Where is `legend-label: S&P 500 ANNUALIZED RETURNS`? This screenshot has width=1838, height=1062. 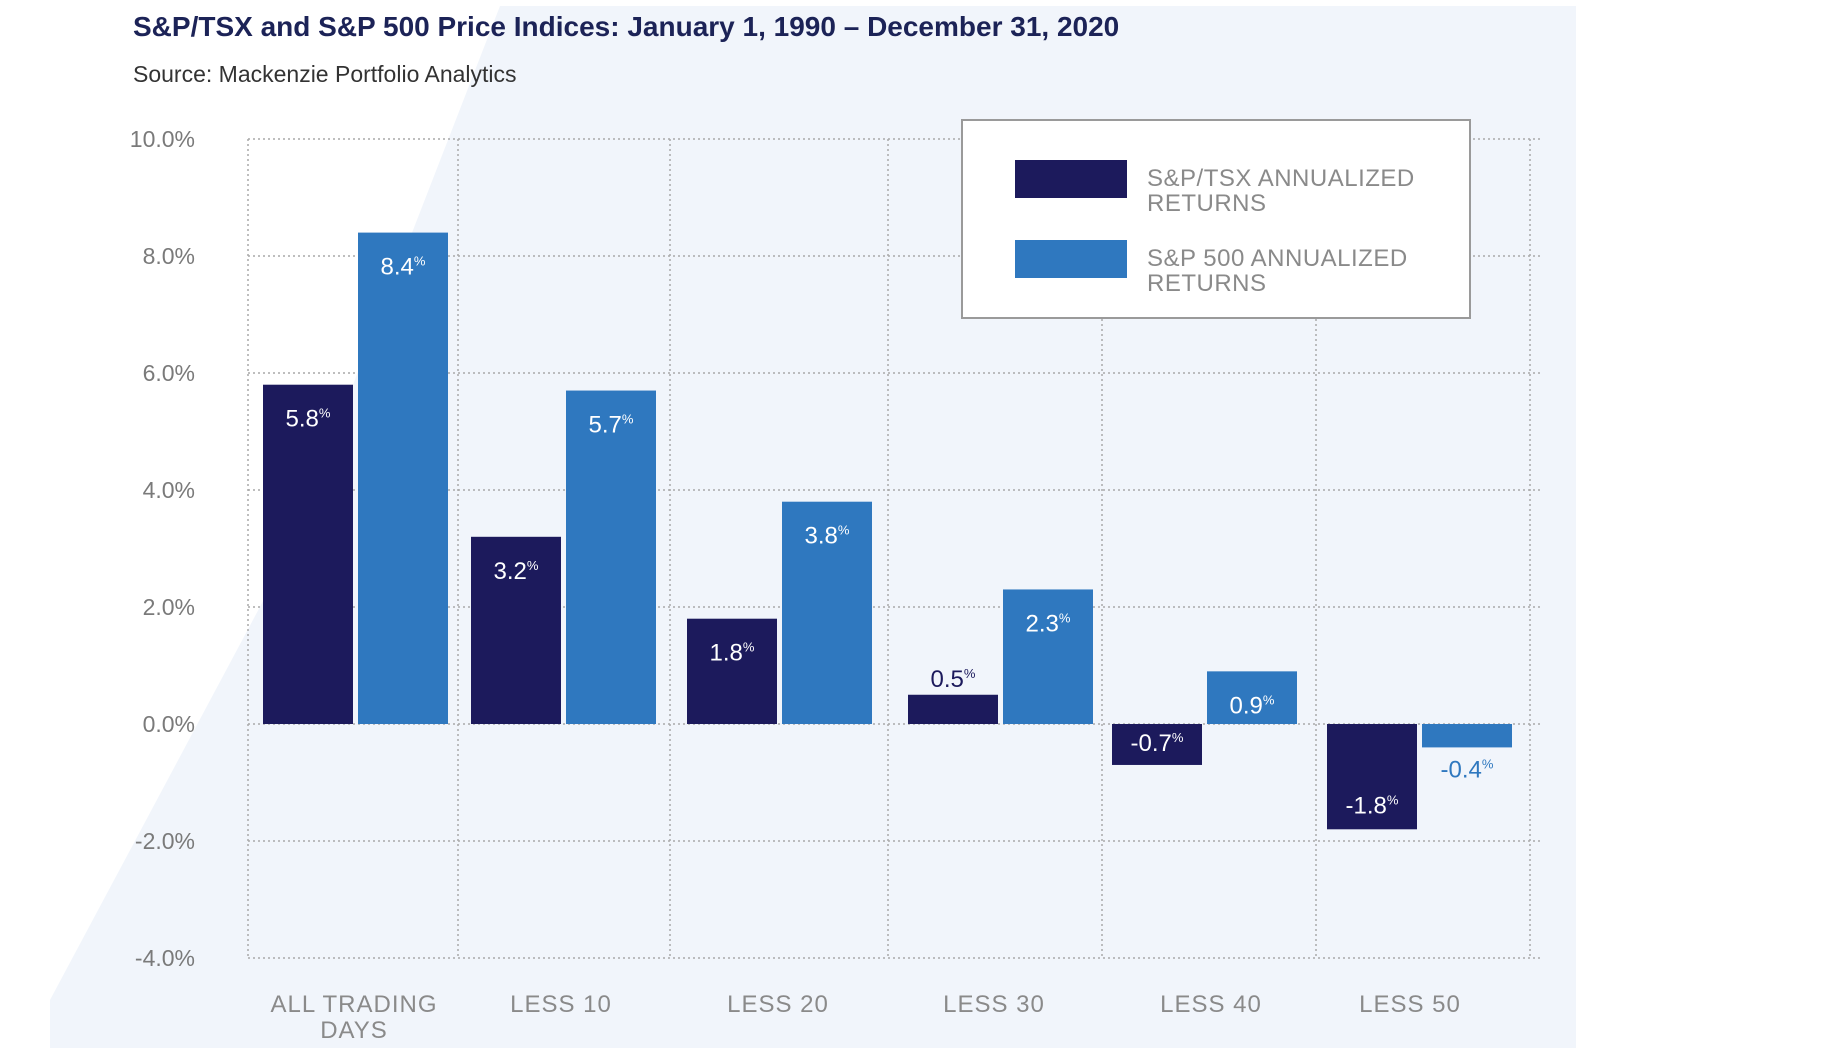
legend-label: S&P 500 ANNUALIZED RETURNS is located at coordinates (1277, 271).